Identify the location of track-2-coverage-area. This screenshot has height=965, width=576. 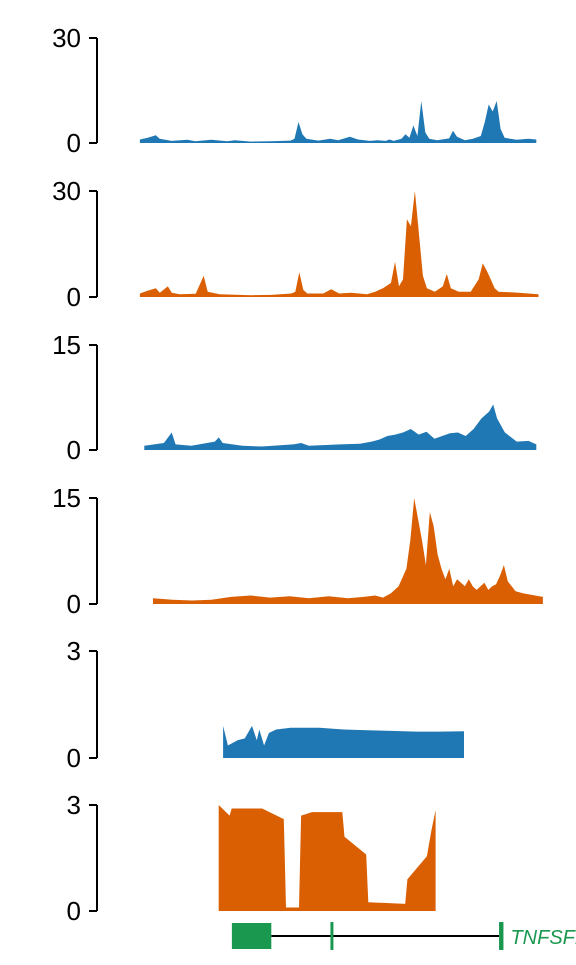
(339, 244).